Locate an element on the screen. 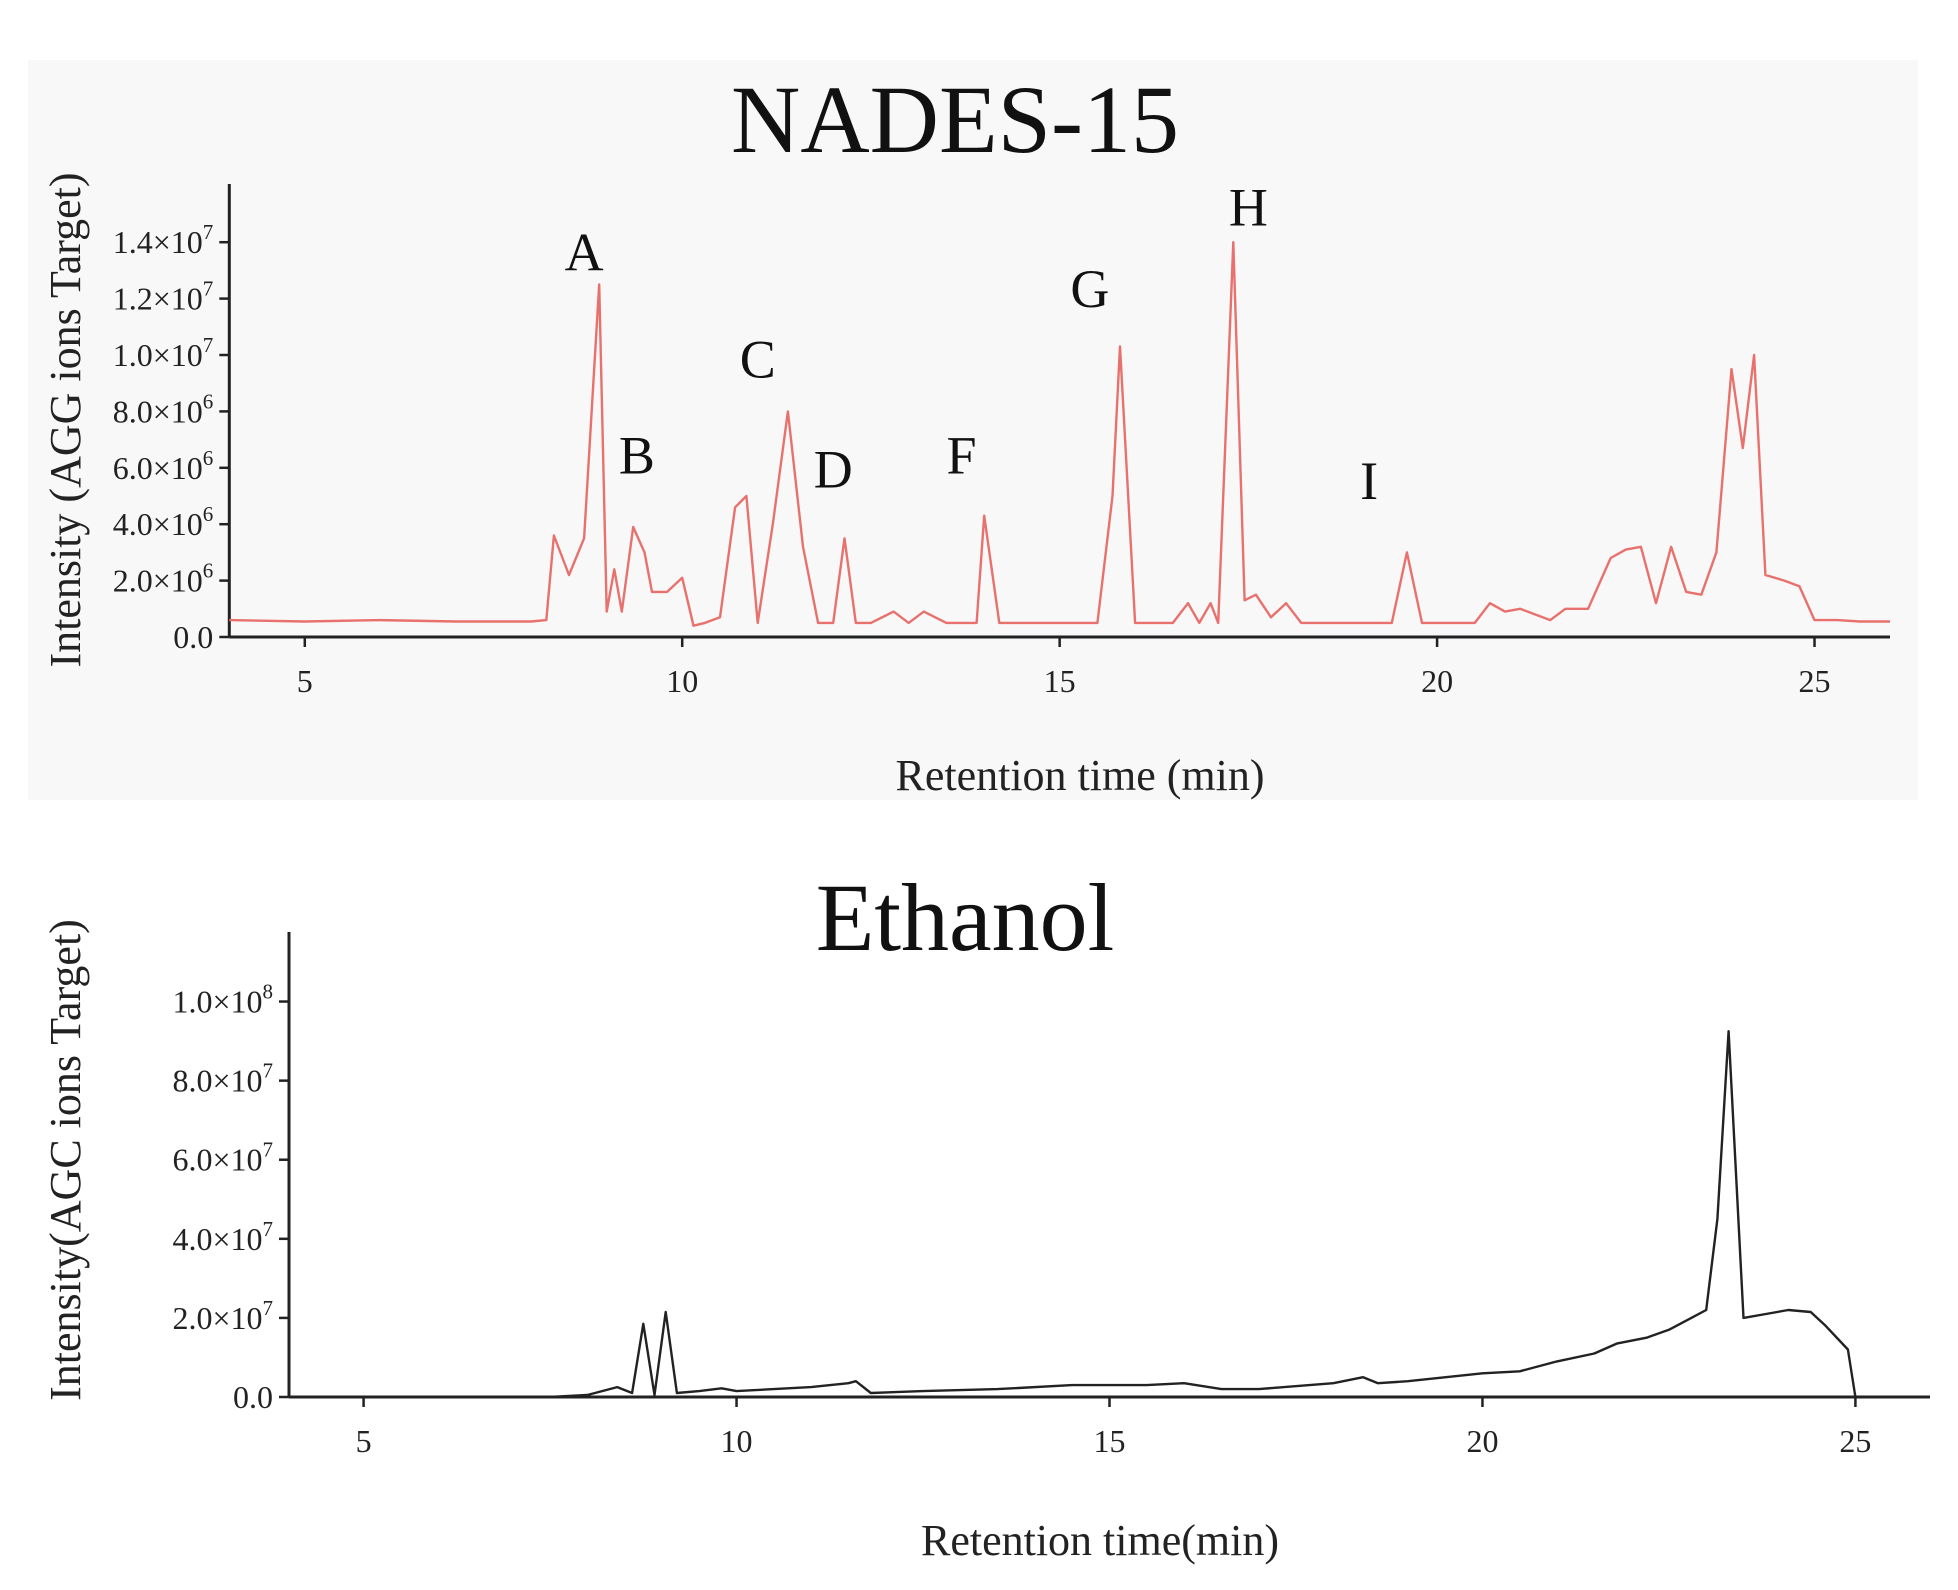  y-tick-mantissa: 1.4×10 is located at coordinates (158, 242).